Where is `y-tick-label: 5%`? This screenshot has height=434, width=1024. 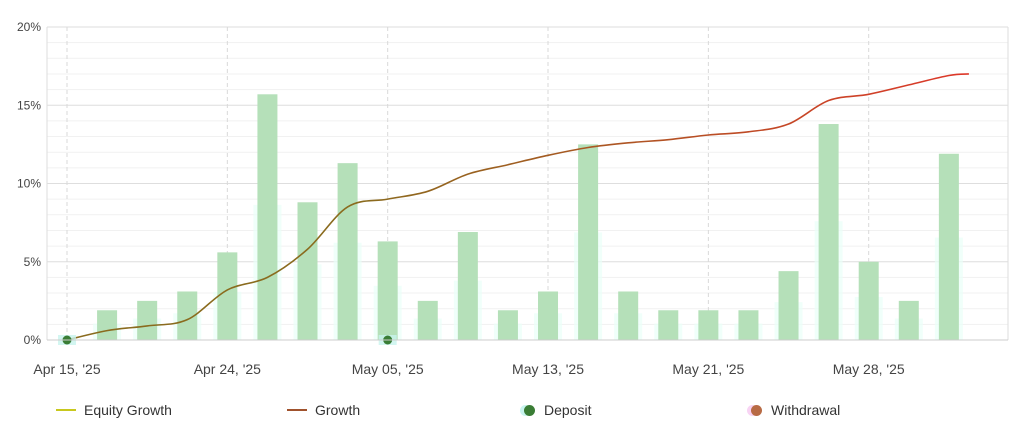
y-tick-label: 5% is located at coordinates (33, 262).